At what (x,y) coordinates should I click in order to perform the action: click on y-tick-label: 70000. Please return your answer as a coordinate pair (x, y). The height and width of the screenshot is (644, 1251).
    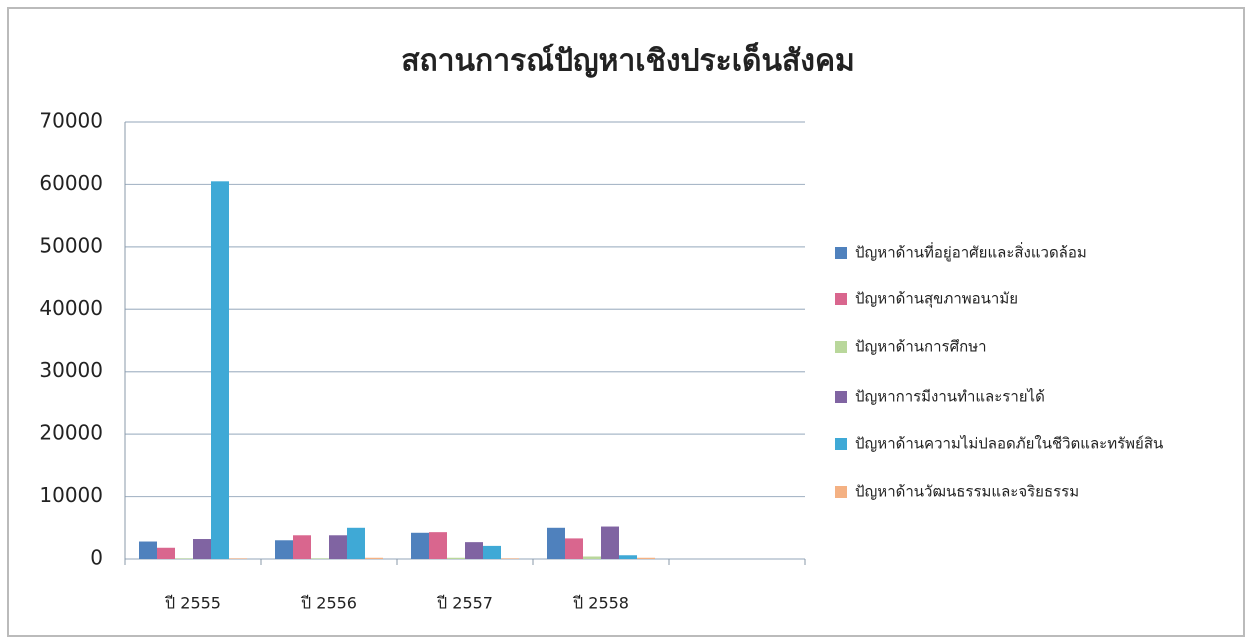
    Looking at the image, I should click on (71, 121).